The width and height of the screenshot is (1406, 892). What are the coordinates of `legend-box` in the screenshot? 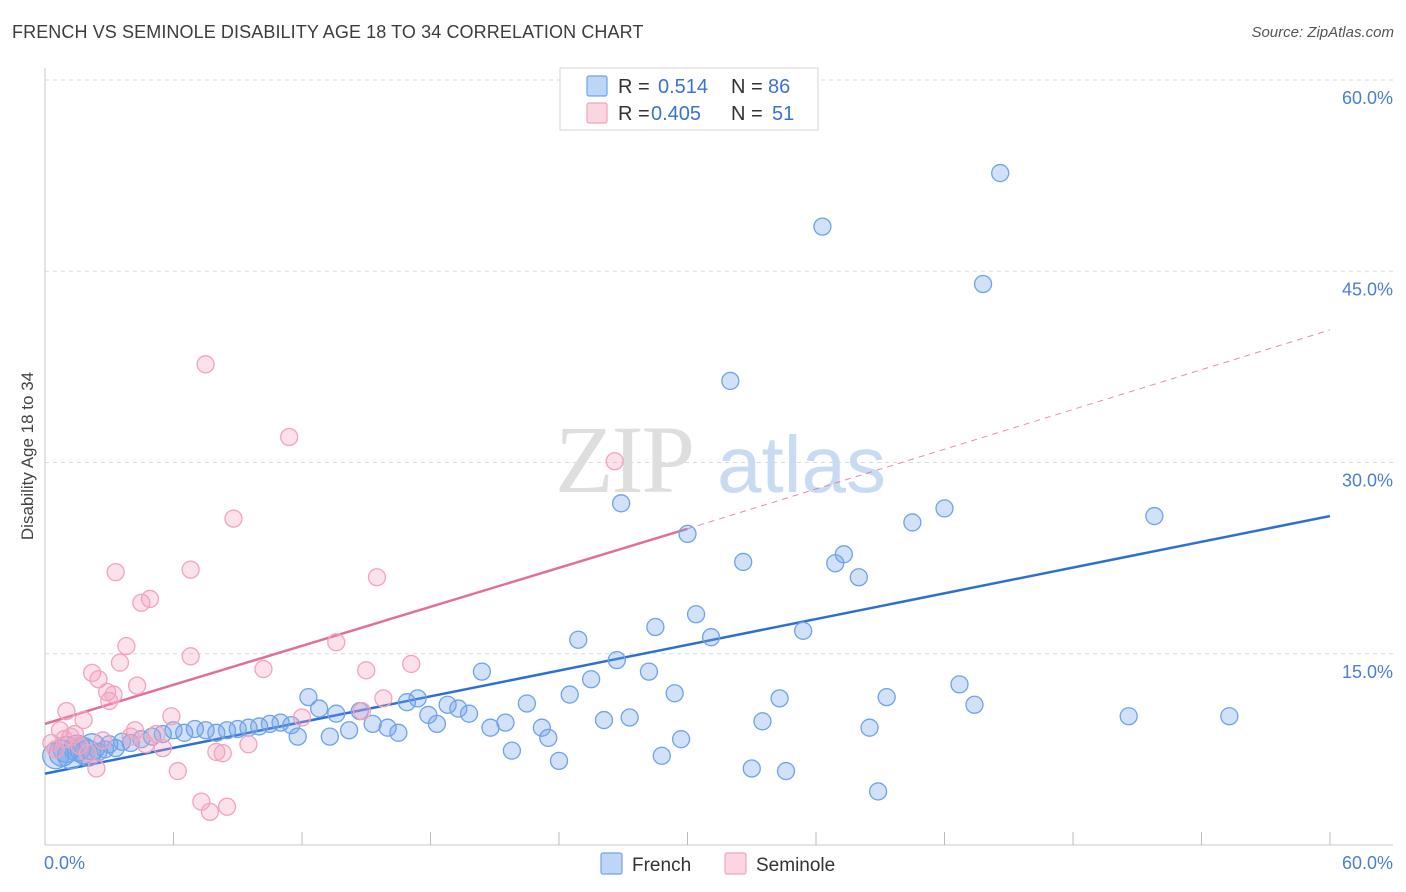 It's located at (689, 99).